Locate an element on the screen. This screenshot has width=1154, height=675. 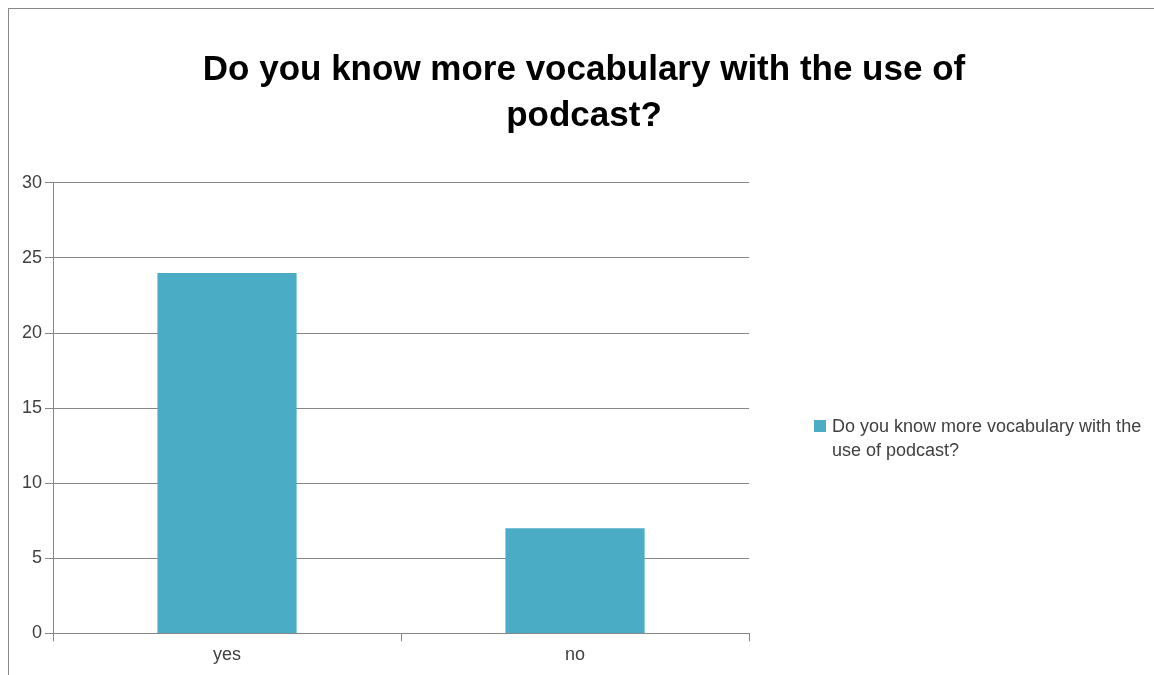
x-tick-label: yes is located at coordinates (227, 654).